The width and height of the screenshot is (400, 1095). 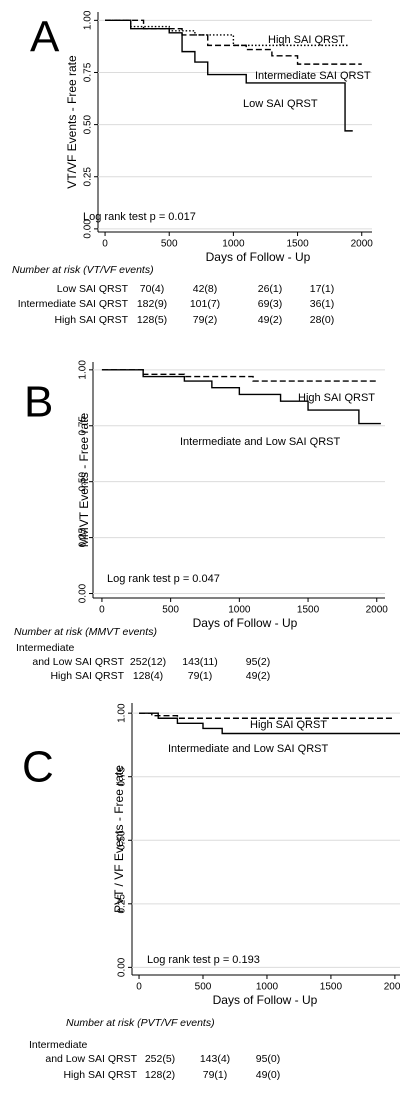 What do you see at coordinates (148, 676) in the screenshot?
I see `risk-cell: 128(4)` at bounding box center [148, 676].